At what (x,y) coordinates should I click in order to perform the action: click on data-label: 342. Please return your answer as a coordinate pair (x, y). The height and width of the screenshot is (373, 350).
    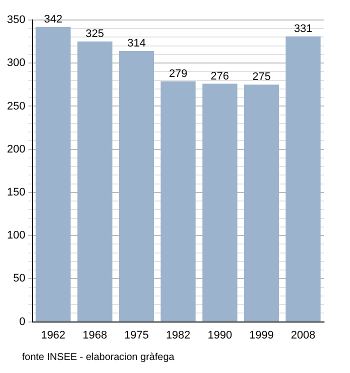
    Looking at the image, I should click on (53, 19).